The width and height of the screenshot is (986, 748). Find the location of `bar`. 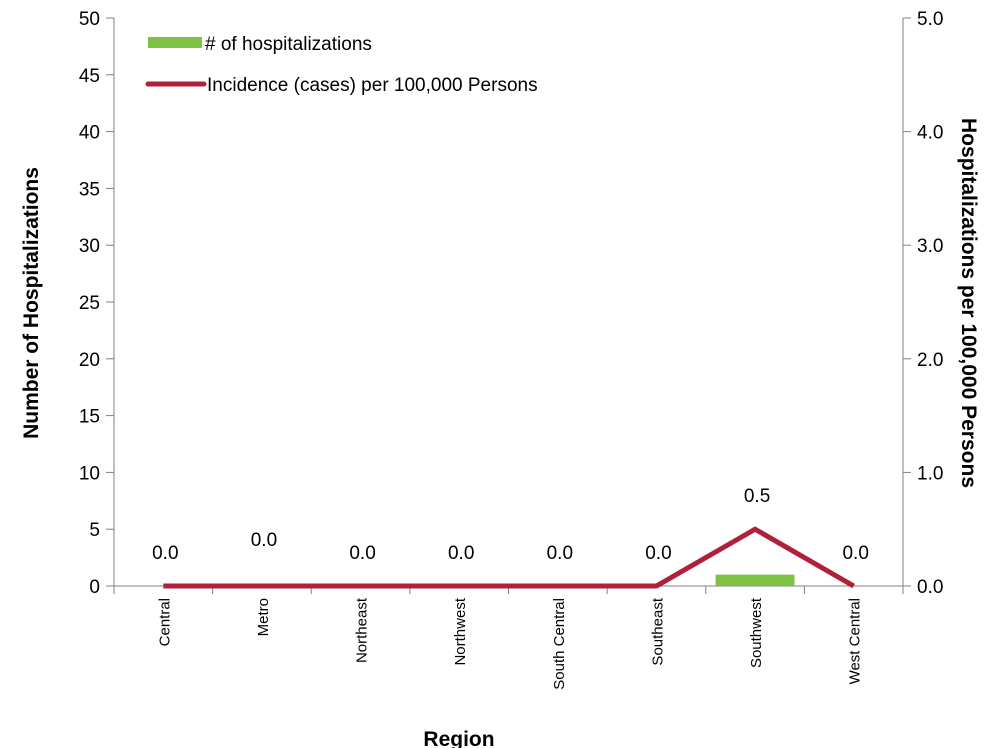

bar is located at coordinates (755, 580).